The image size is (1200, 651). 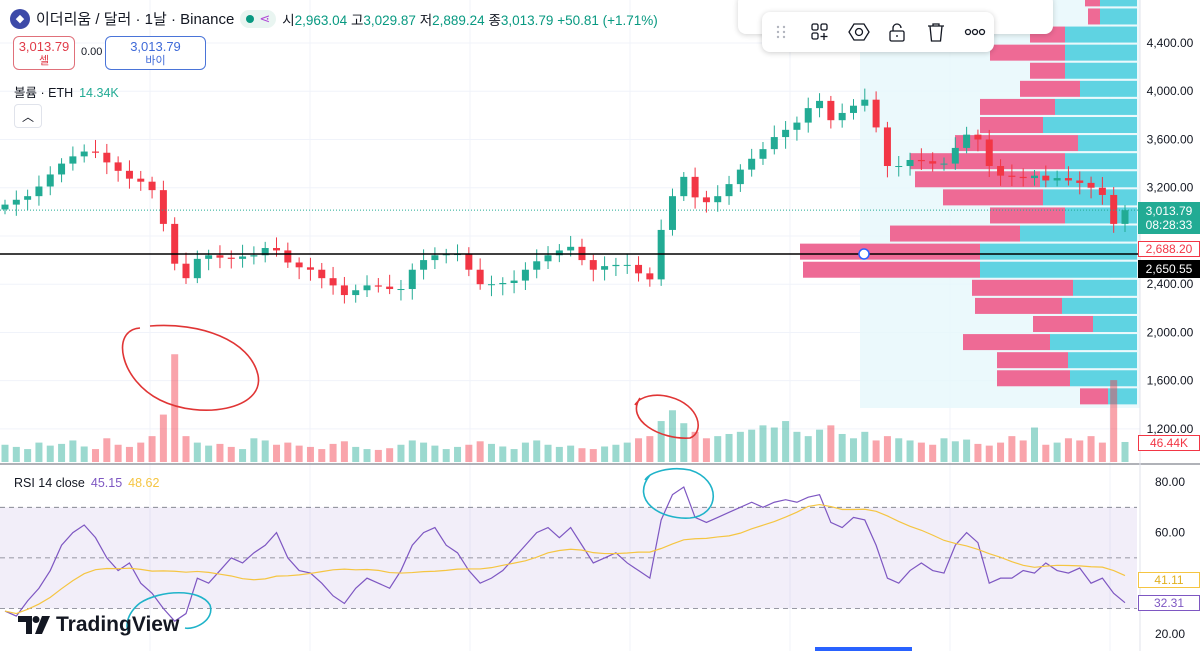 What do you see at coordinates (265, 18) in the screenshot?
I see `share-icon: ⋖` at bounding box center [265, 18].